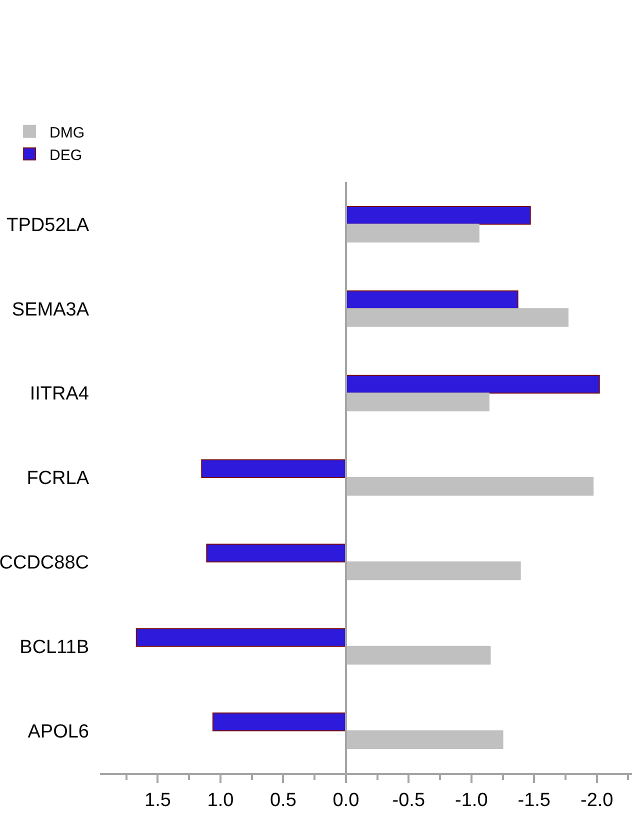 This screenshot has width=632, height=817. I want to click on y-tick-label: IITRA4, so click(60, 394).